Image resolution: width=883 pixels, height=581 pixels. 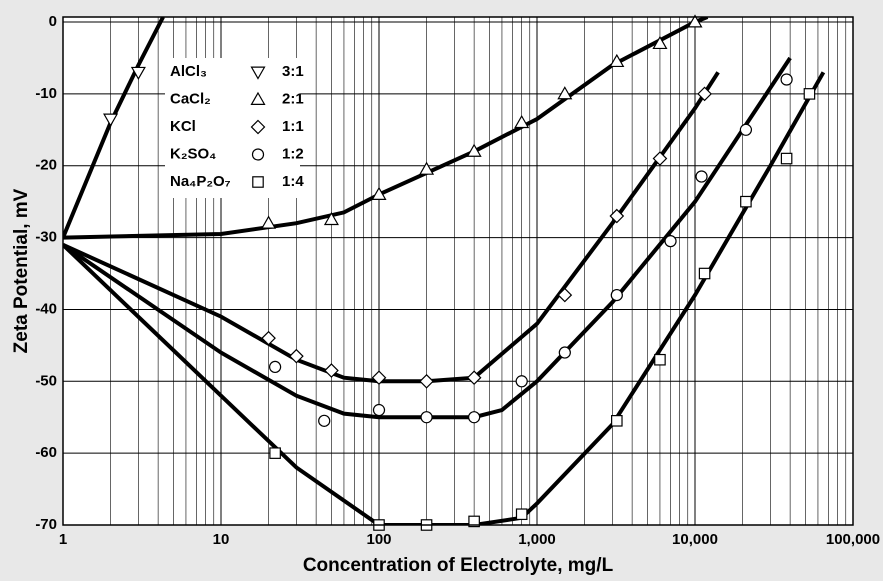 I want to click on x-tick-label: 10, so click(x=221, y=539).